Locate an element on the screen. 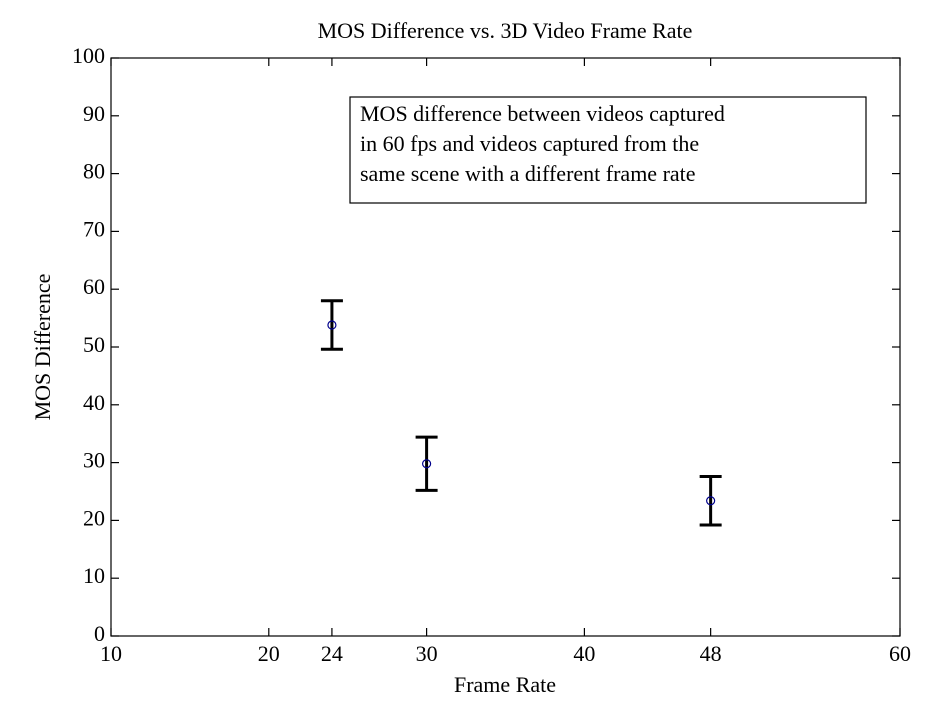  x-tick-label: 20 is located at coordinates (269, 653).